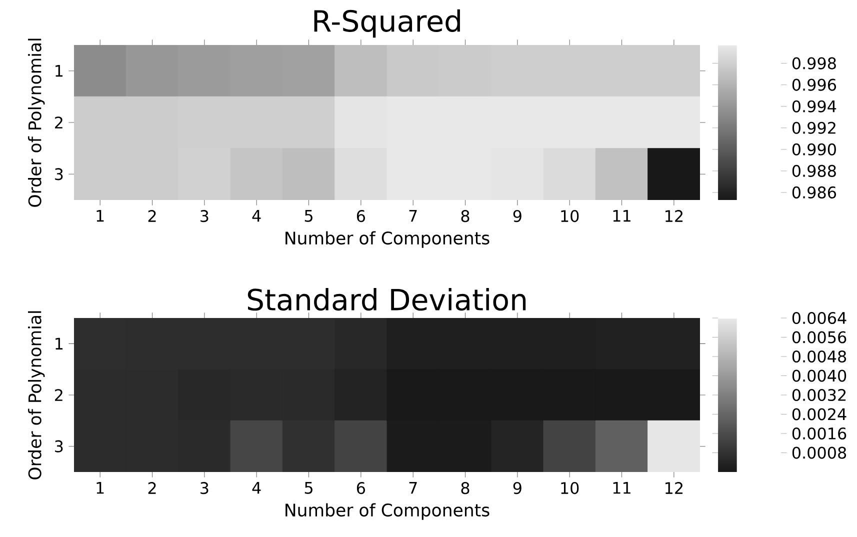 The height and width of the screenshot is (537, 857). What do you see at coordinates (819, 395) in the screenshot?
I see `color-bar-label: 0.0032` at bounding box center [819, 395].